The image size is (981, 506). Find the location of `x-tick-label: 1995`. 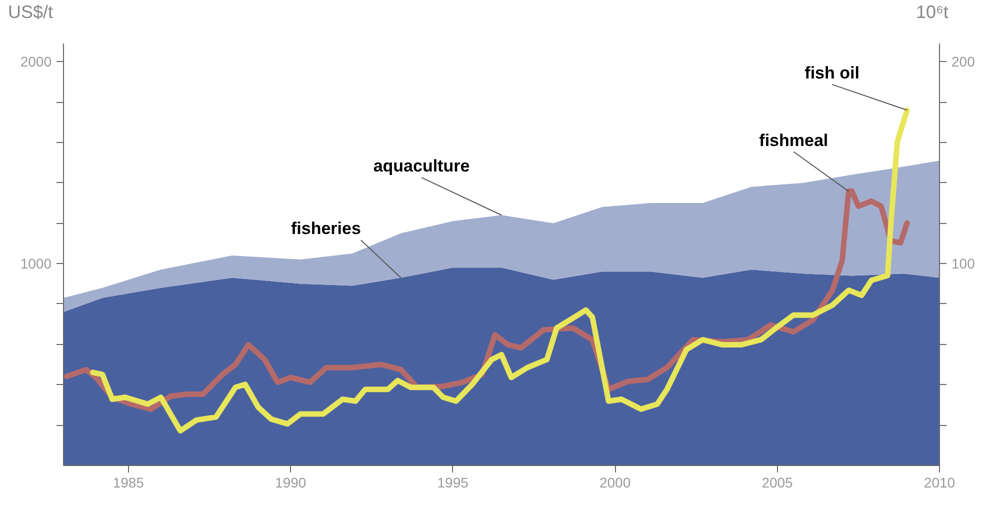

x-tick-label: 1995 is located at coordinates (453, 482).